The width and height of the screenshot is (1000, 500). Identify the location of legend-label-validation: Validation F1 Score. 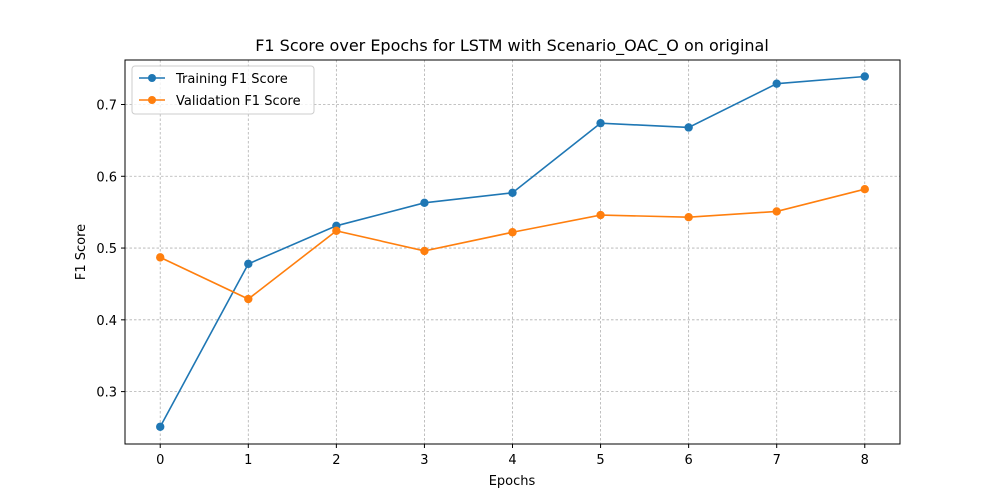
(238, 101).